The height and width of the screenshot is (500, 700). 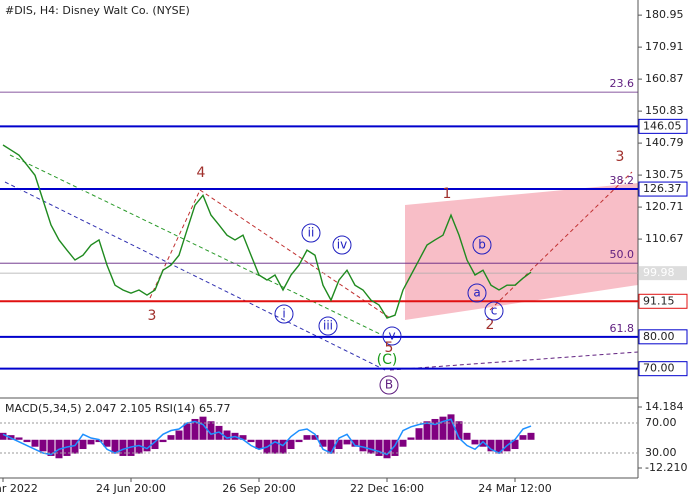 I want to click on fib-label: 23.6, so click(x=622, y=83).